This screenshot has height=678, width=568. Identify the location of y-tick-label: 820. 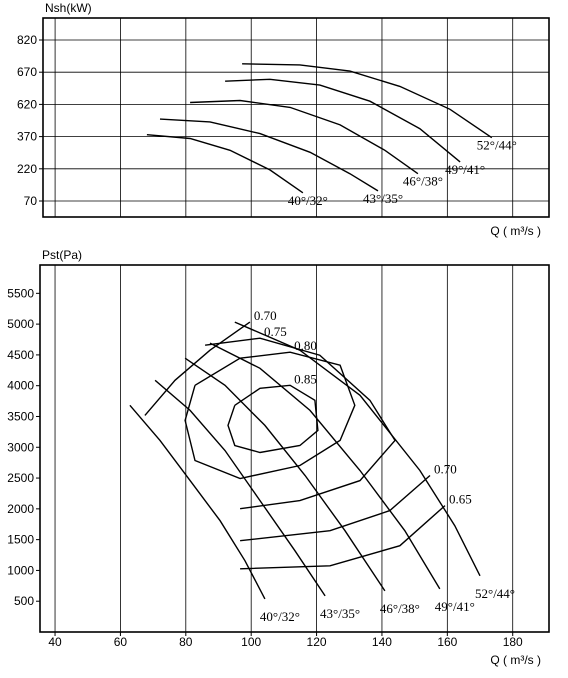
(27, 40).